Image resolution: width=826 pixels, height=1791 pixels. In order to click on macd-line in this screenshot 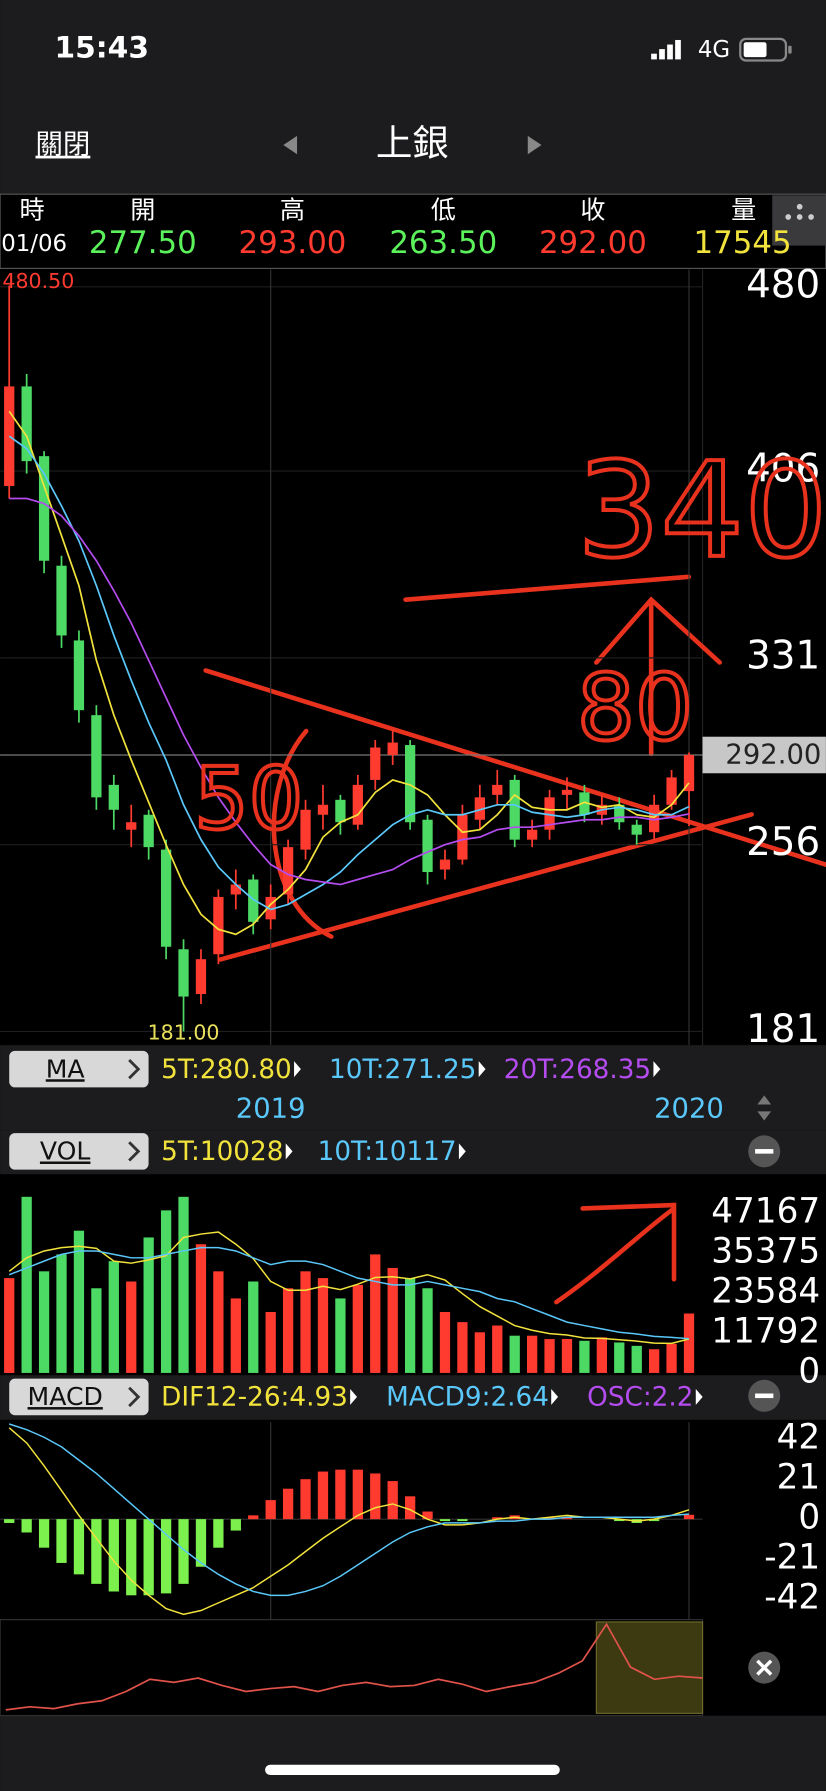, I will do `click(349, 1521)`.